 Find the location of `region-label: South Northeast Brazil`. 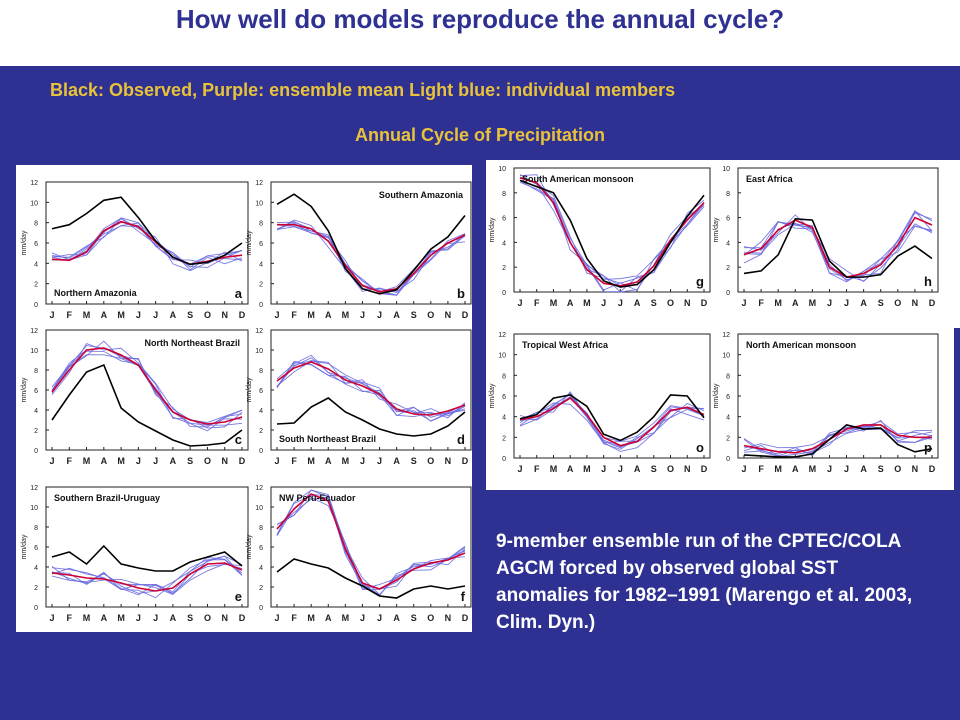

region-label: South Northeast Brazil is located at coordinates (327, 439).